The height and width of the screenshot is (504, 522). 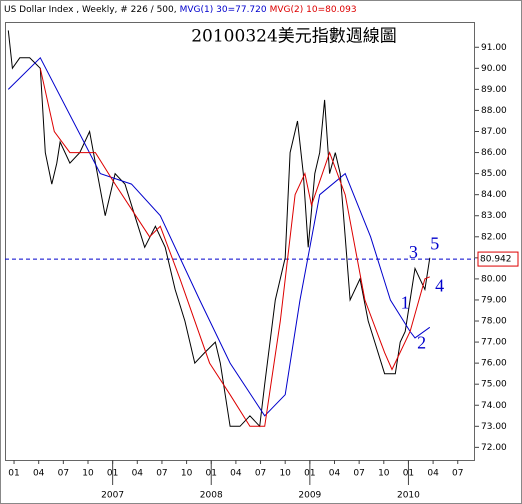 What do you see at coordinates (494, 69) in the screenshot?
I see `y-tick-label: 90.00` at bounding box center [494, 69].